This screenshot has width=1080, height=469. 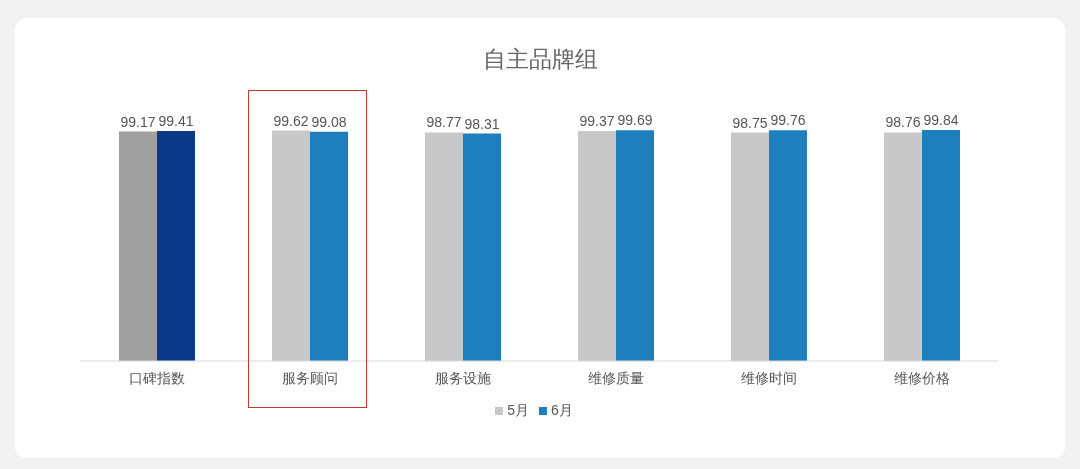 I want to click on x-tick-label: 服务设施, so click(x=462, y=377).